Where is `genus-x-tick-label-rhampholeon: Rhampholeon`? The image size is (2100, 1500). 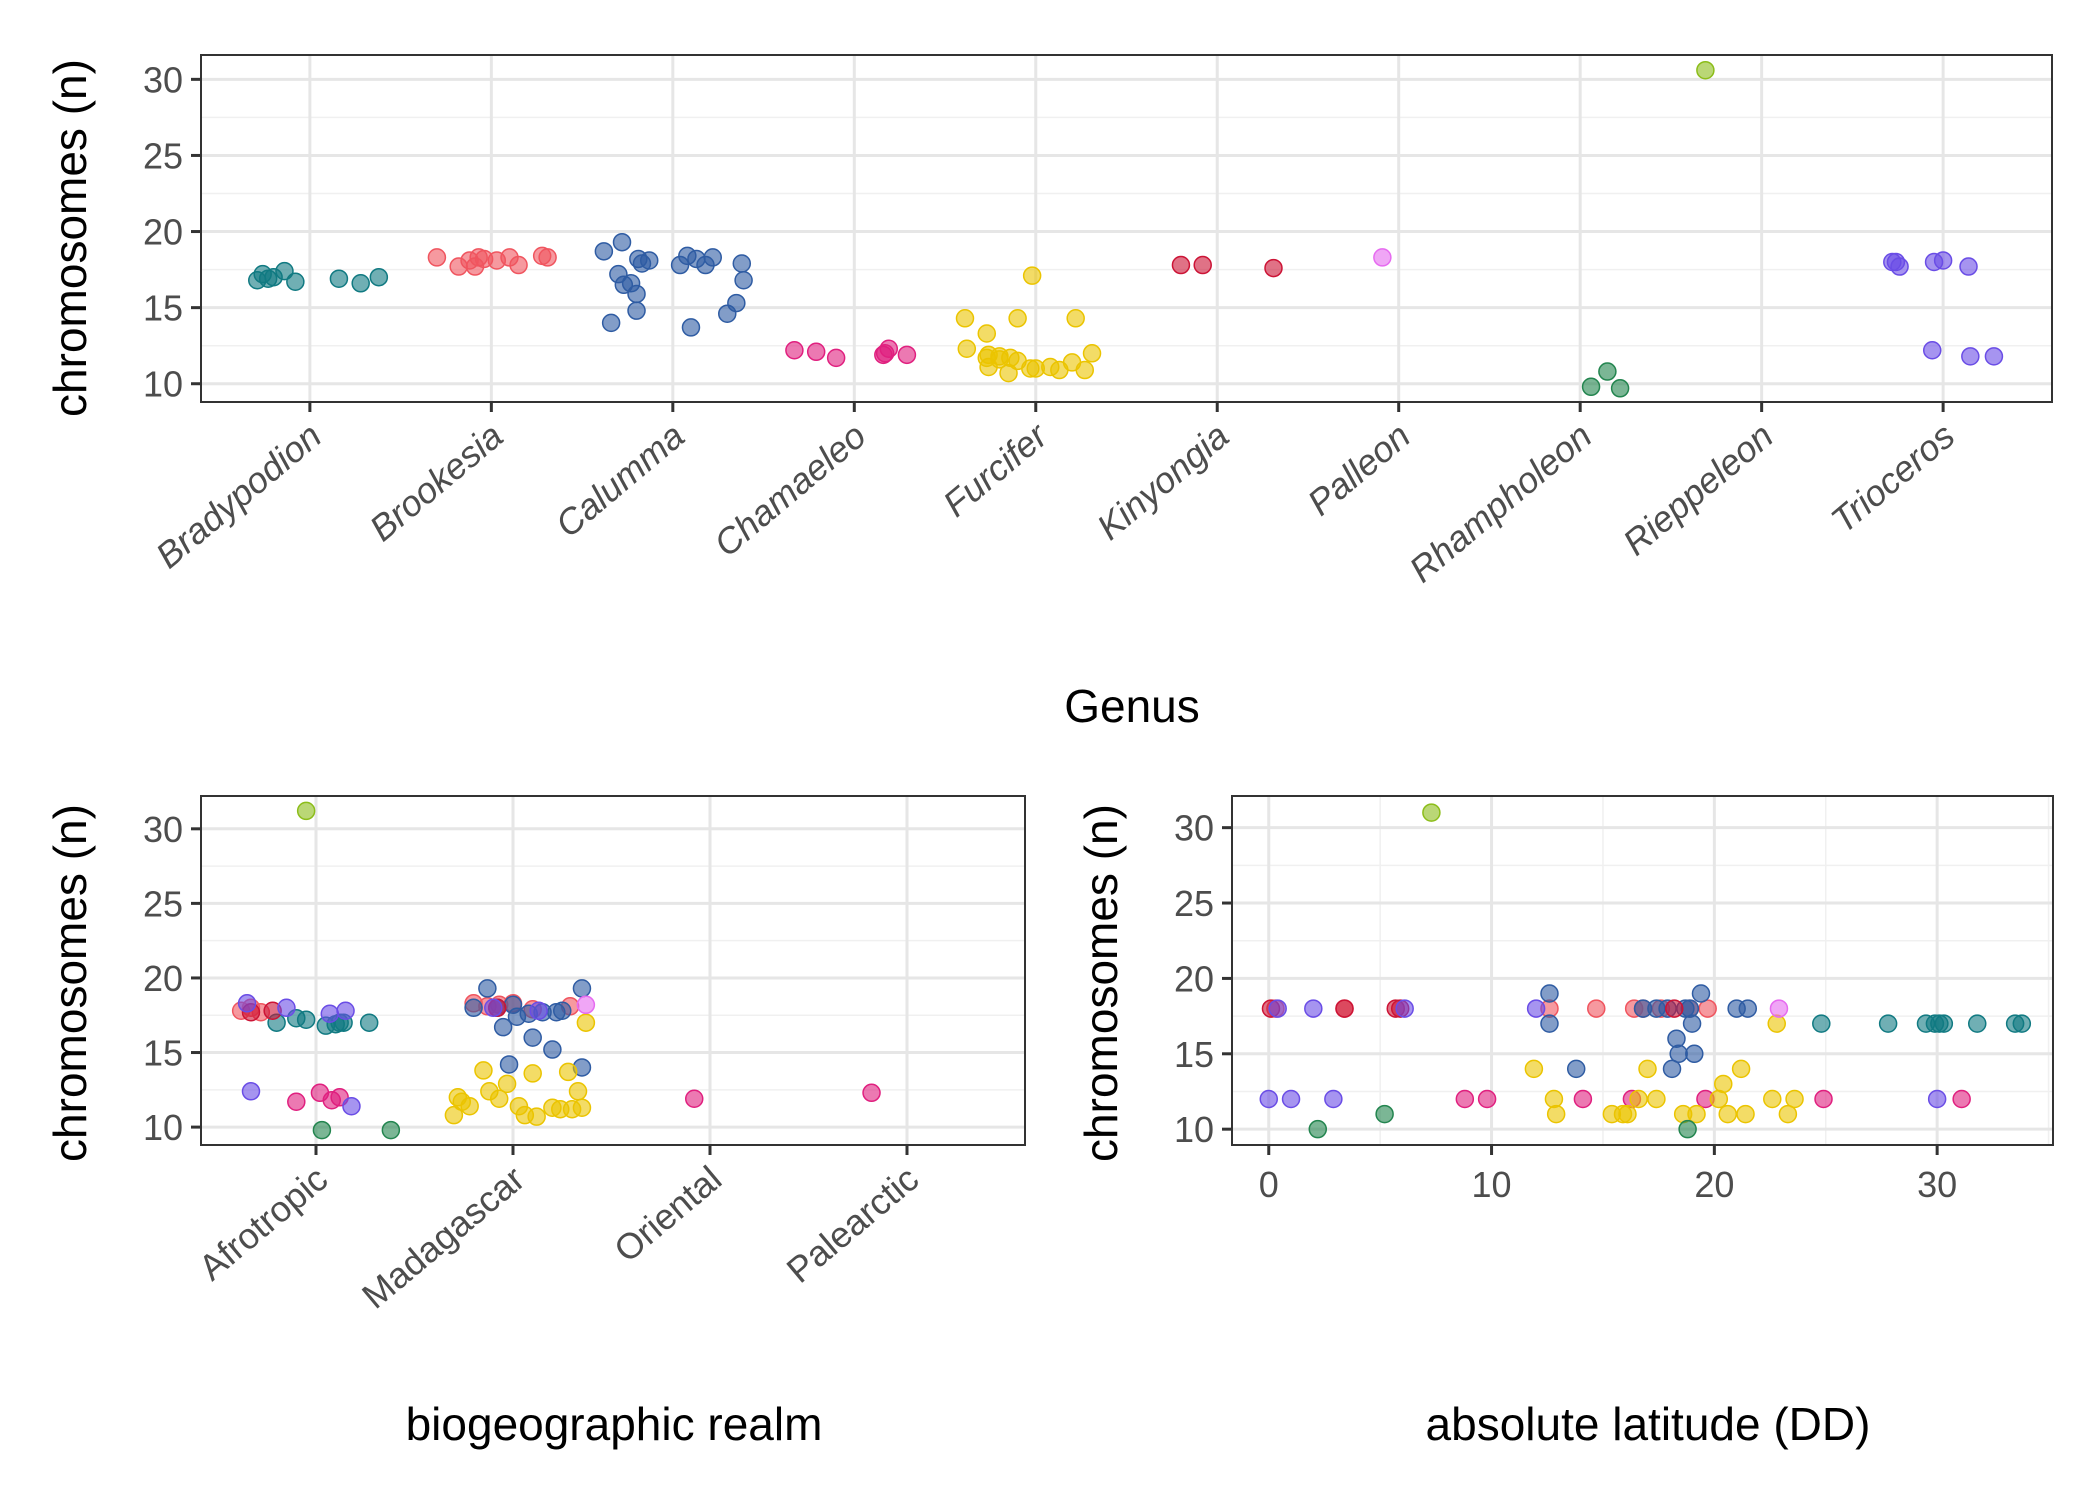 genus-x-tick-label-rhampholeon: Rhampholeon is located at coordinates (1500, 502).